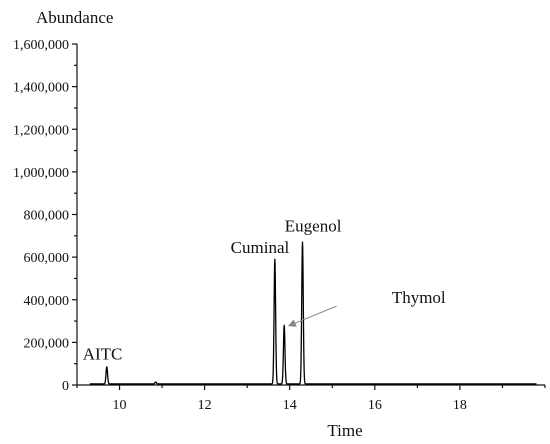 The image size is (550, 444). Describe the element at coordinates (313, 226) in the screenshot. I see `peak-annotation: Eugenol` at that location.